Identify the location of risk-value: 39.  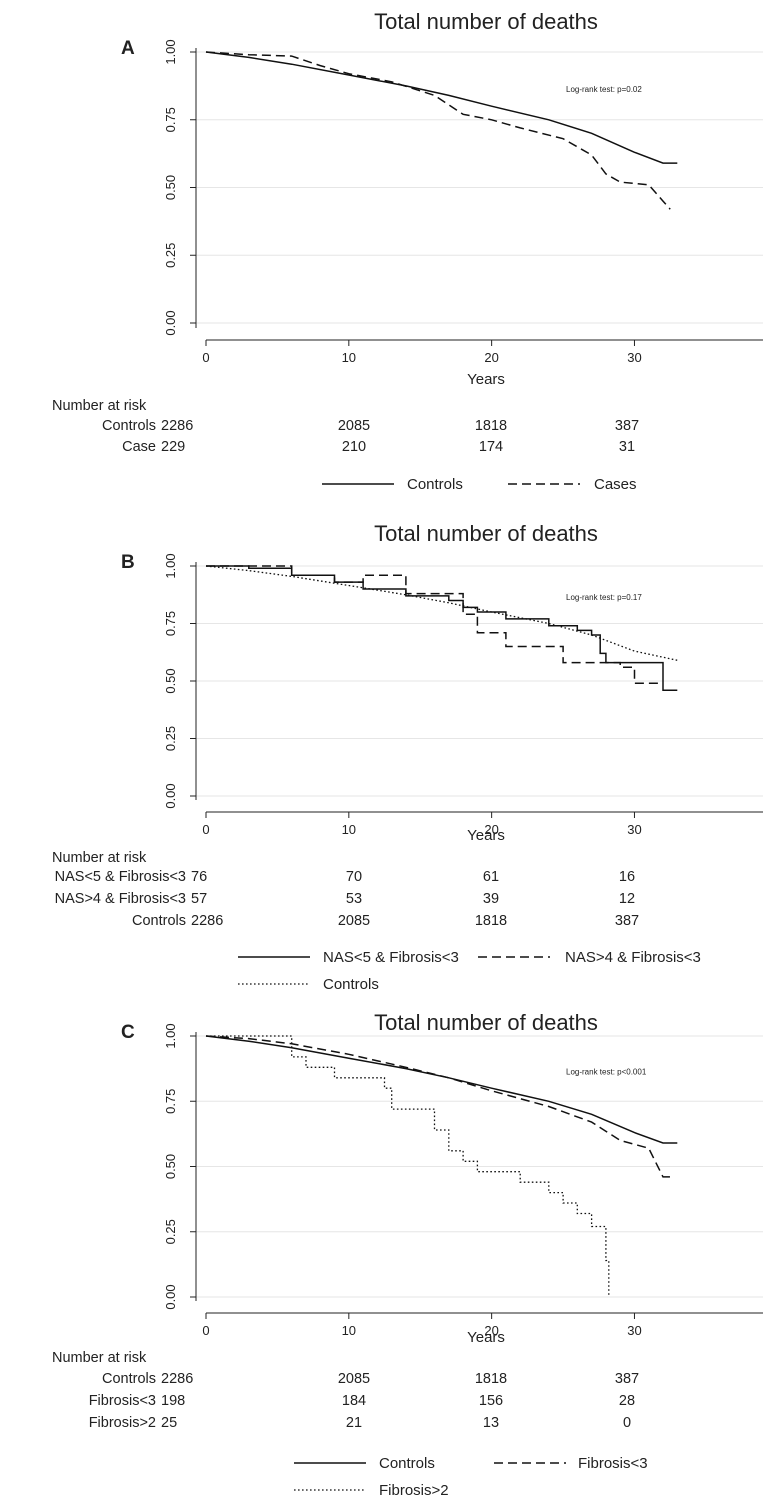
(491, 899).